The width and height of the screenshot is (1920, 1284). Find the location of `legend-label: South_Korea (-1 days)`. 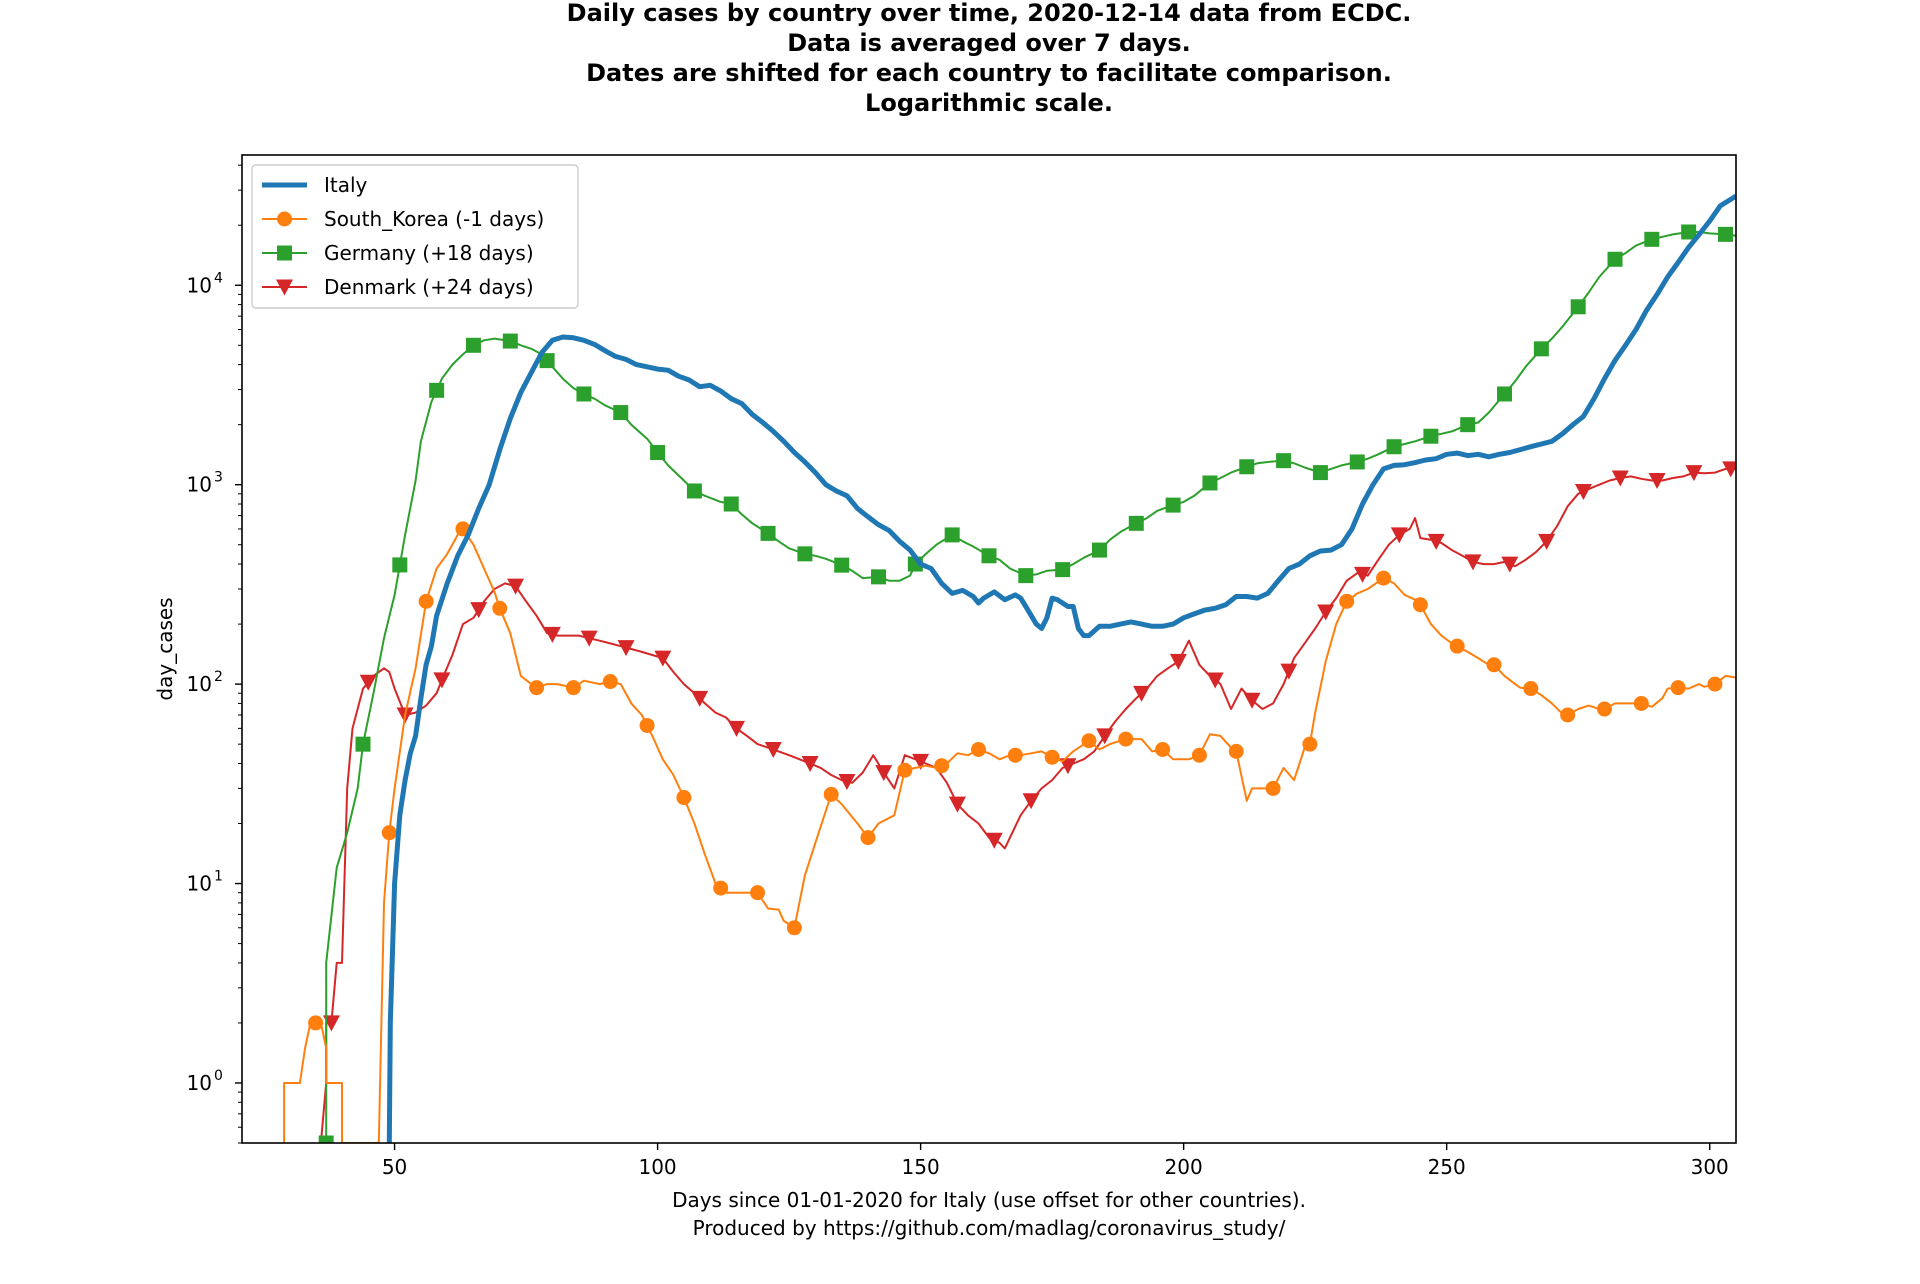

legend-label: South_Korea (-1 days) is located at coordinates (434, 219).